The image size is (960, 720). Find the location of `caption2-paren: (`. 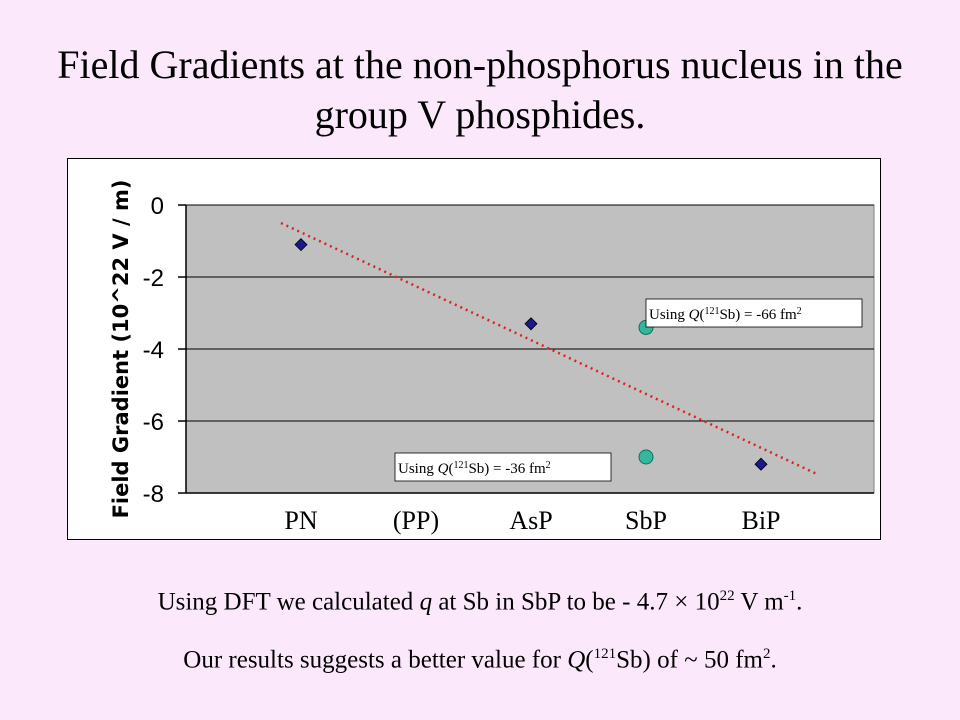

caption2-paren: ( is located at coordinates (589, 660).